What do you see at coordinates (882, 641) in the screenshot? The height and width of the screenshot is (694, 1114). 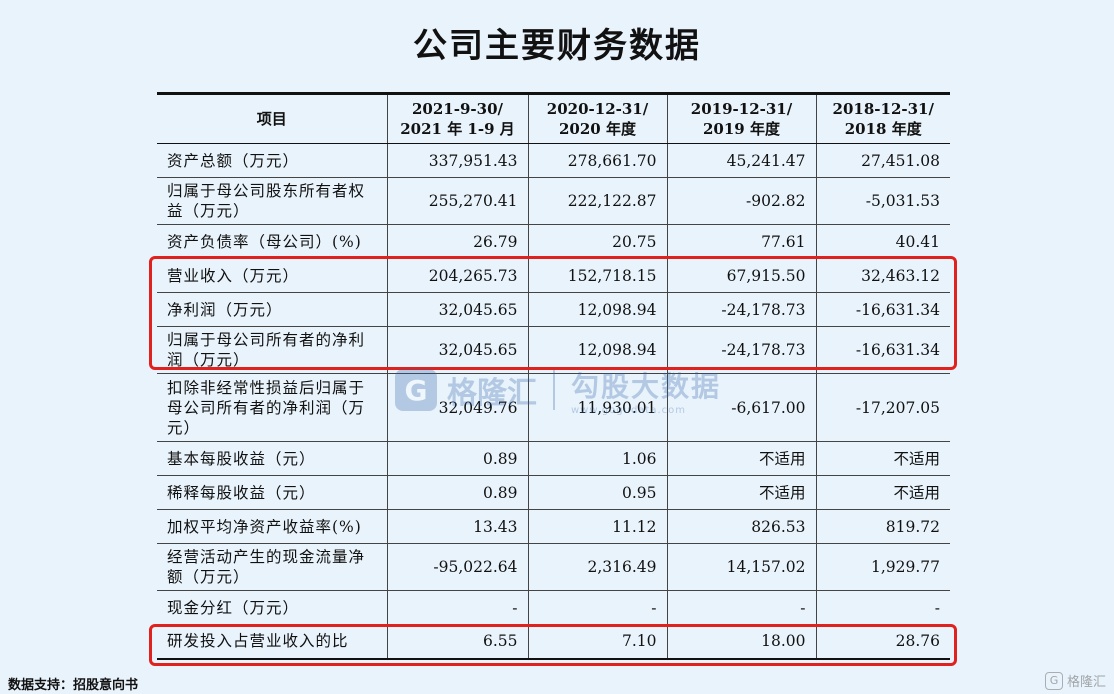 I see `cell-value: 28.76` at bounding box center [882, 641].